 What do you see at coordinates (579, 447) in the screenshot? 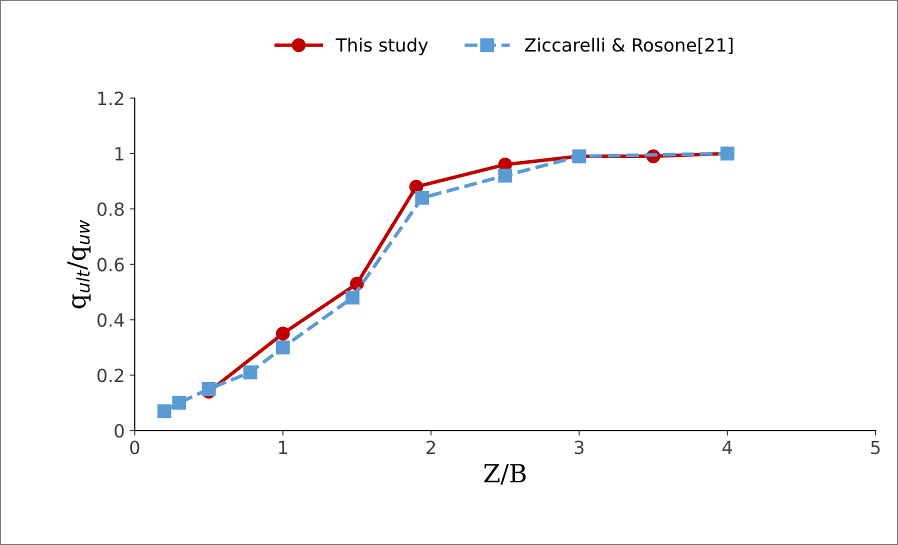
I see `x-tick-label: 3` at bounding box center [579, 447].